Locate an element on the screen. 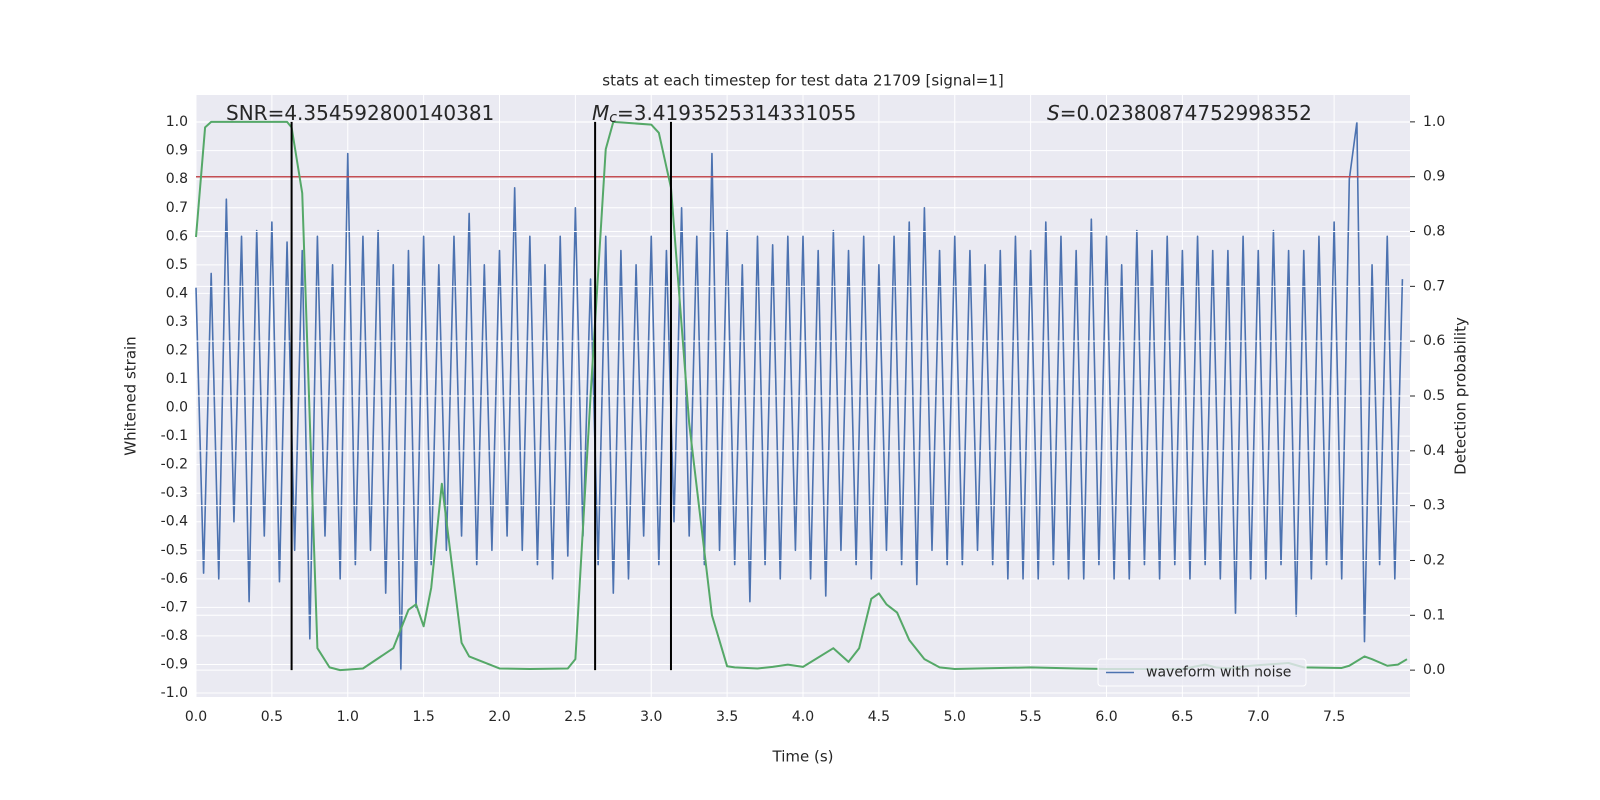 The image size is (1600, 800). x-tick-label: 0.5 is located at coordinates (272, 717).